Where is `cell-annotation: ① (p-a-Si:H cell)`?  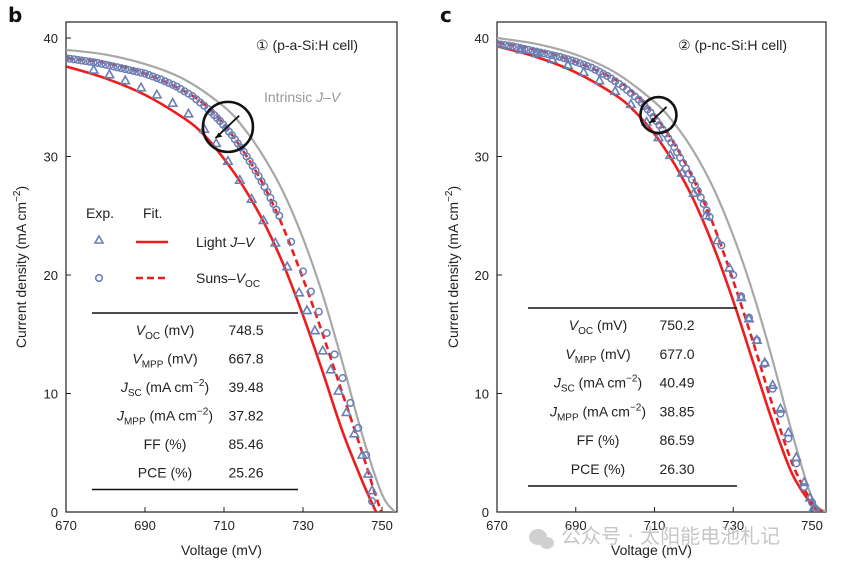 cell-annotation: ① (p-a-Si:H cell) is located at coordinates (307, 45).